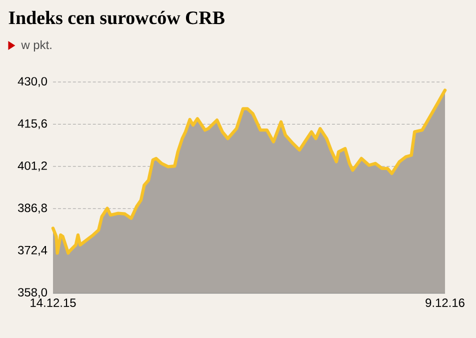  I want to click on chart-subtitle: w pkt., so click(36, 46).